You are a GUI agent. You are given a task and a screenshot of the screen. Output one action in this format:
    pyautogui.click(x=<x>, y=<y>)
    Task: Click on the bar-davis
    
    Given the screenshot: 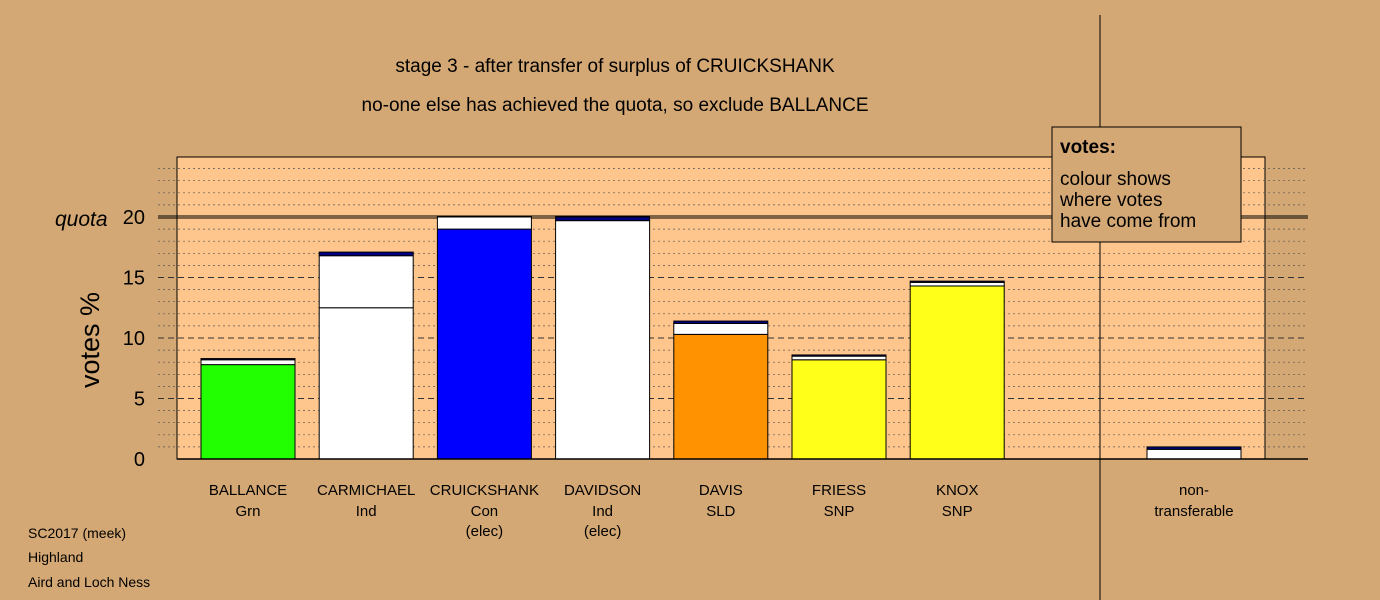 What is the action you would take?
    pyautogui.click(x=721, y=390)
    